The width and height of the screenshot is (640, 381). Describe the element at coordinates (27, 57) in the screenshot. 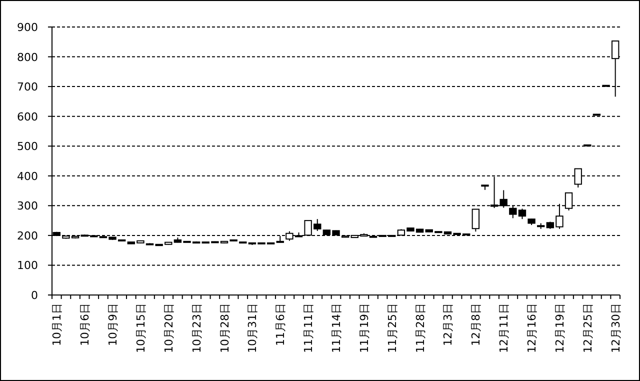

I see `y-tick-label: 800` at that location.